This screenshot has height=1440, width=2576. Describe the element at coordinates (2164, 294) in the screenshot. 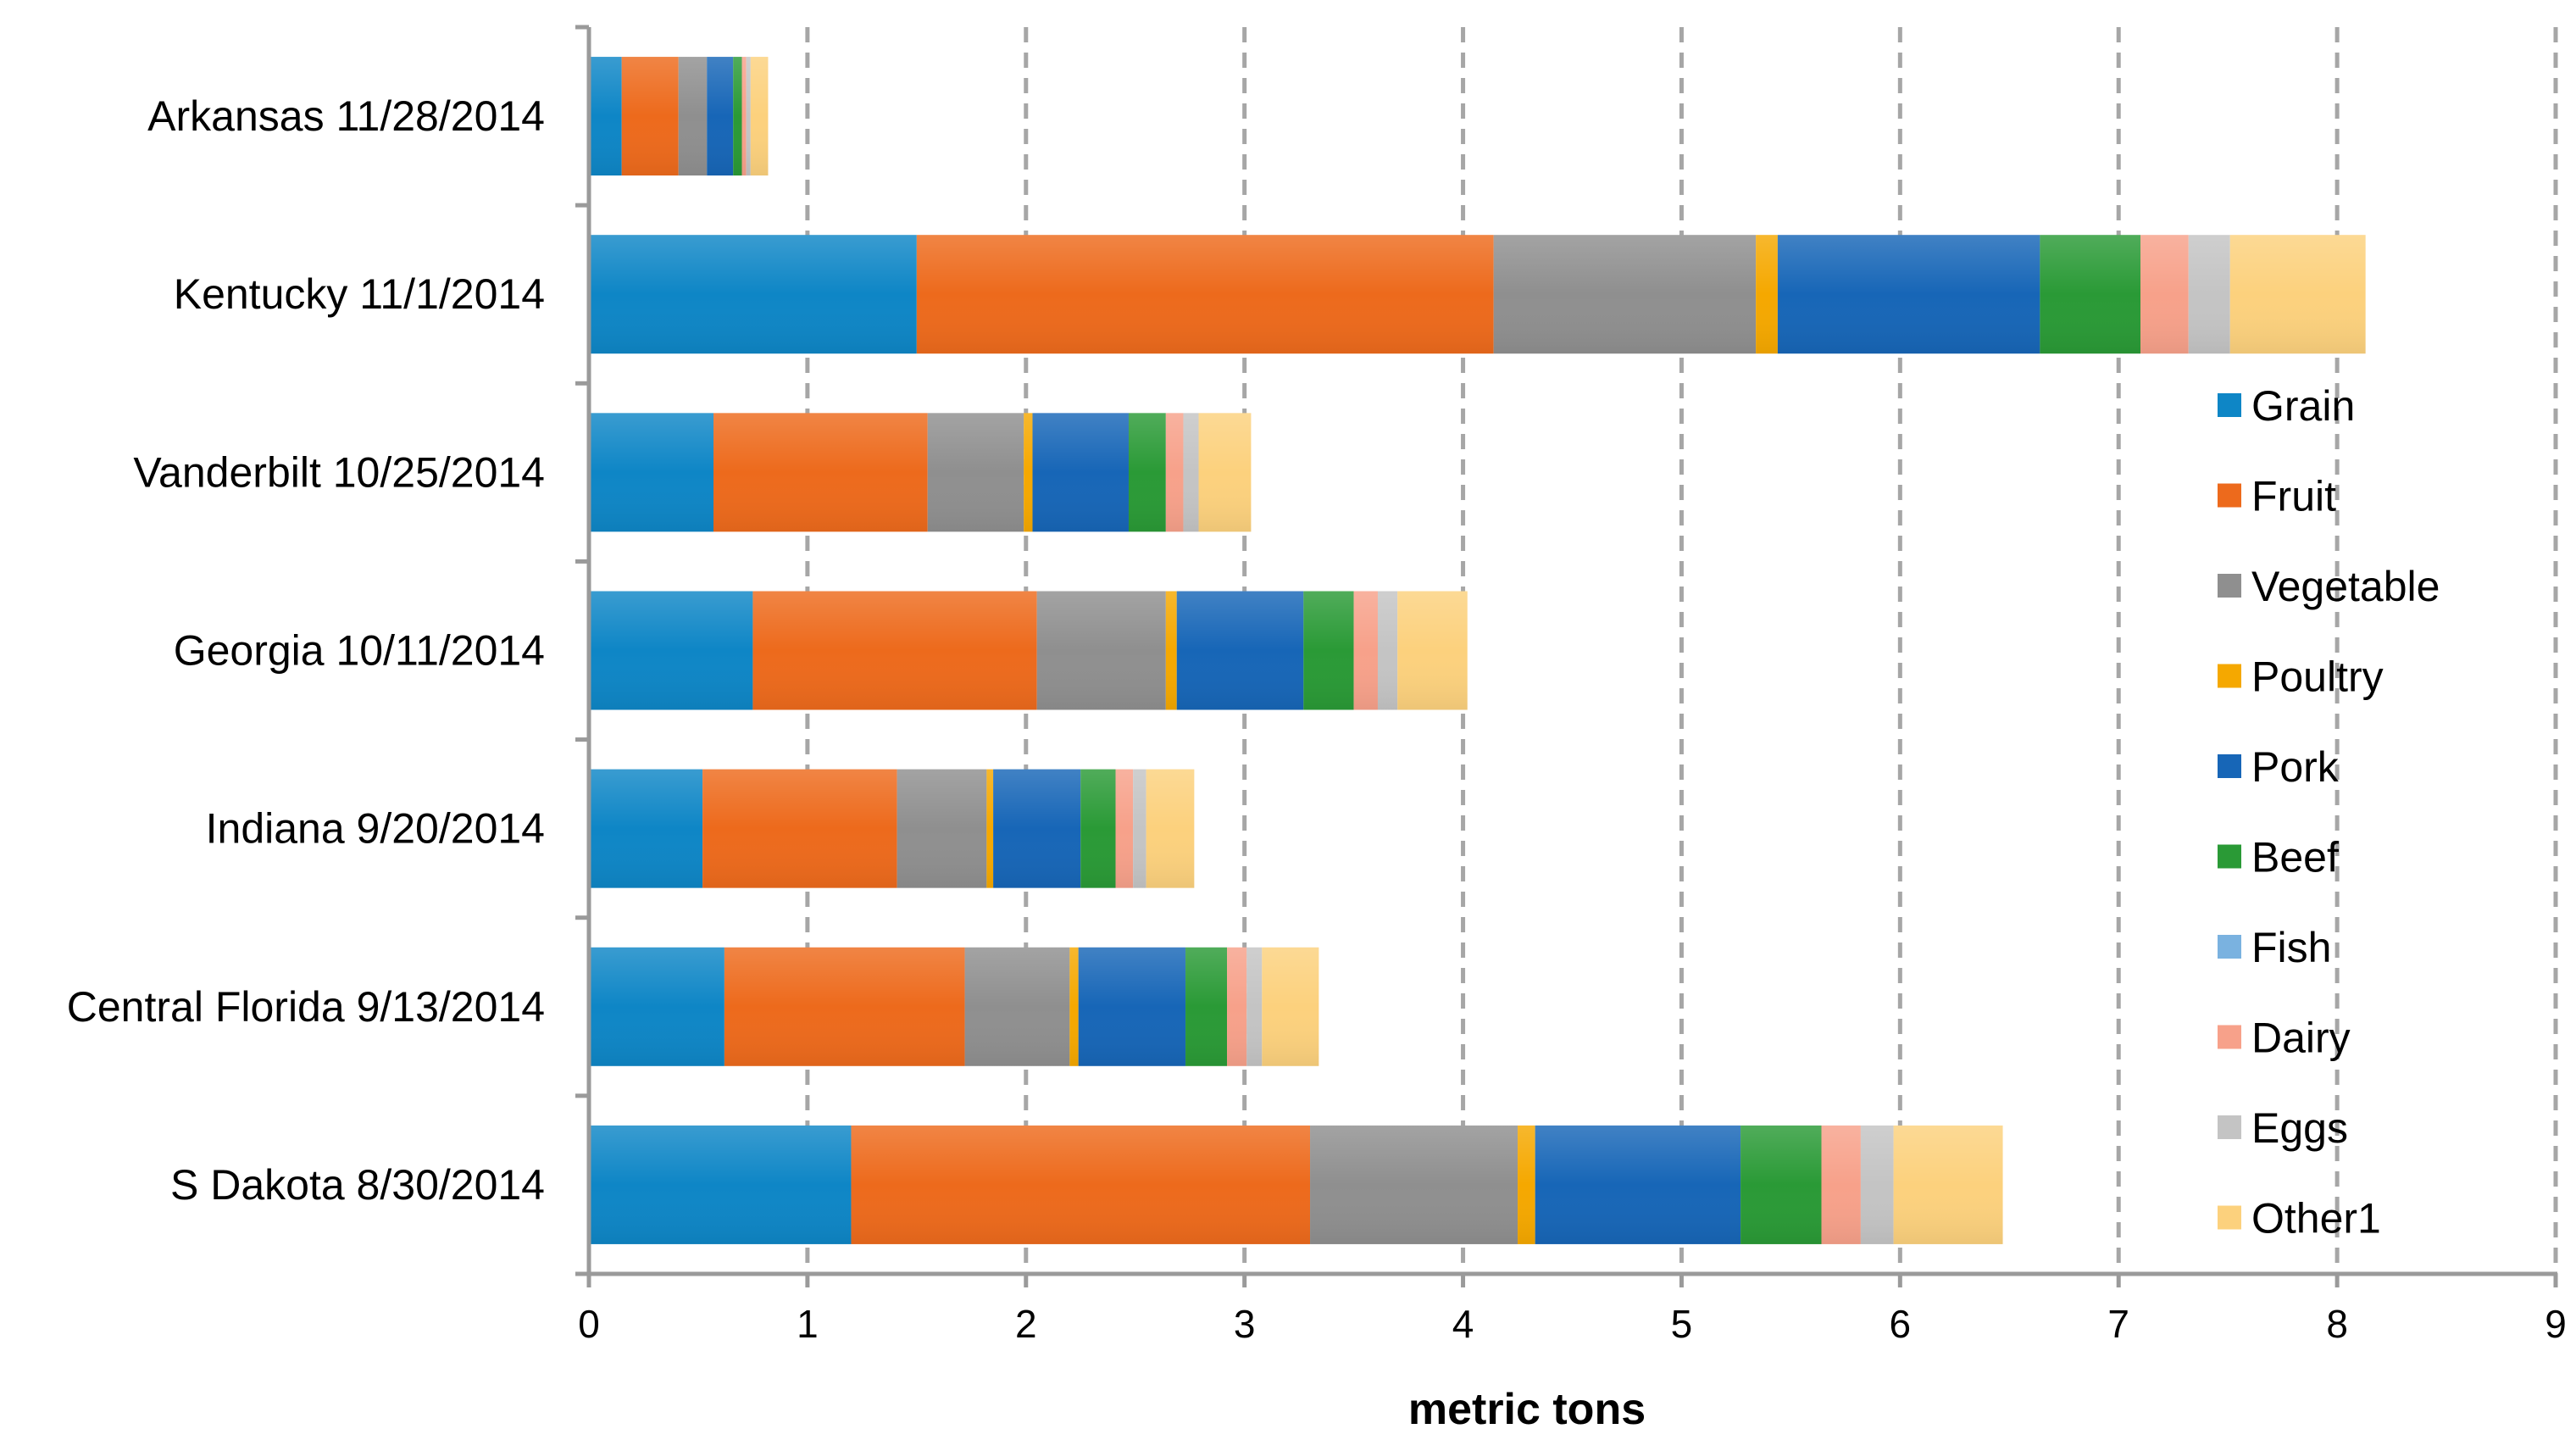

I see `bar-shade-kentucky-11-1-2014-dairy` at that location.